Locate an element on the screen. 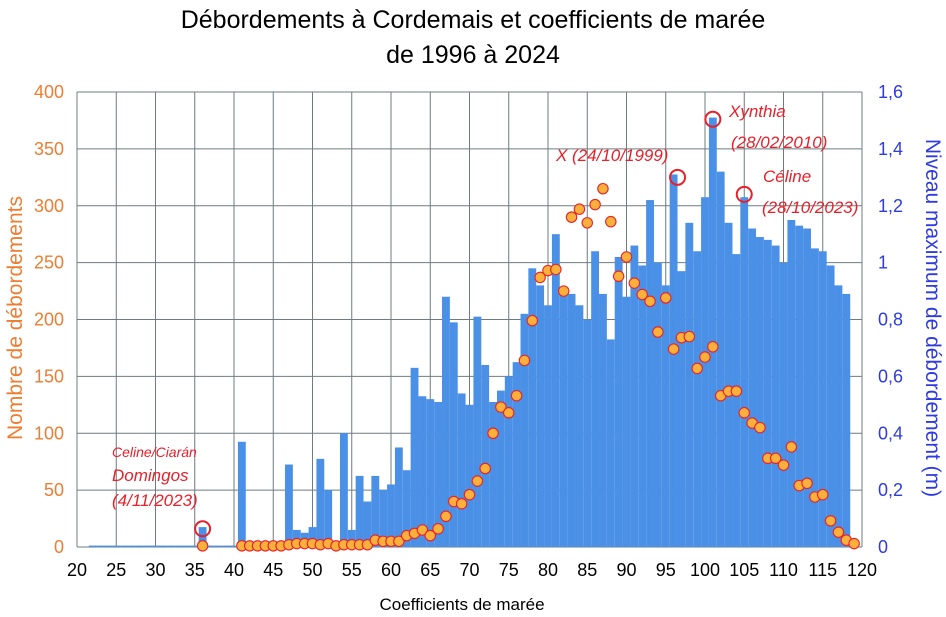  x-tick-label: 50 is located at coordinates (312, 570).